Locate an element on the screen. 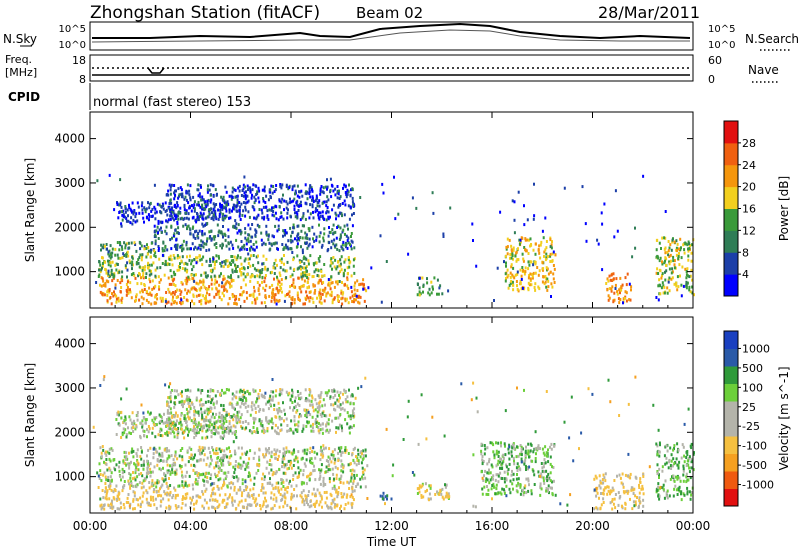  noise-sky-trace is located at coordinates (391, 31).